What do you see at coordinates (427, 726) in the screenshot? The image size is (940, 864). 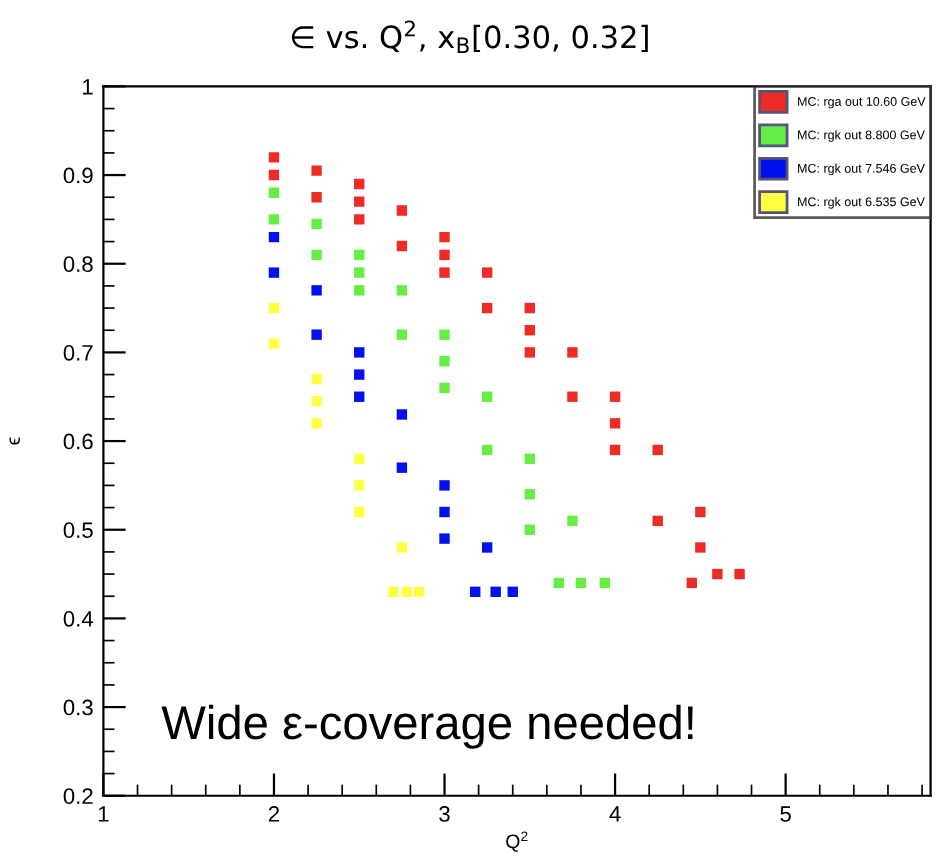 I see `annotation: Wide ε-coverage needed!` at bounding box center [427, 726].